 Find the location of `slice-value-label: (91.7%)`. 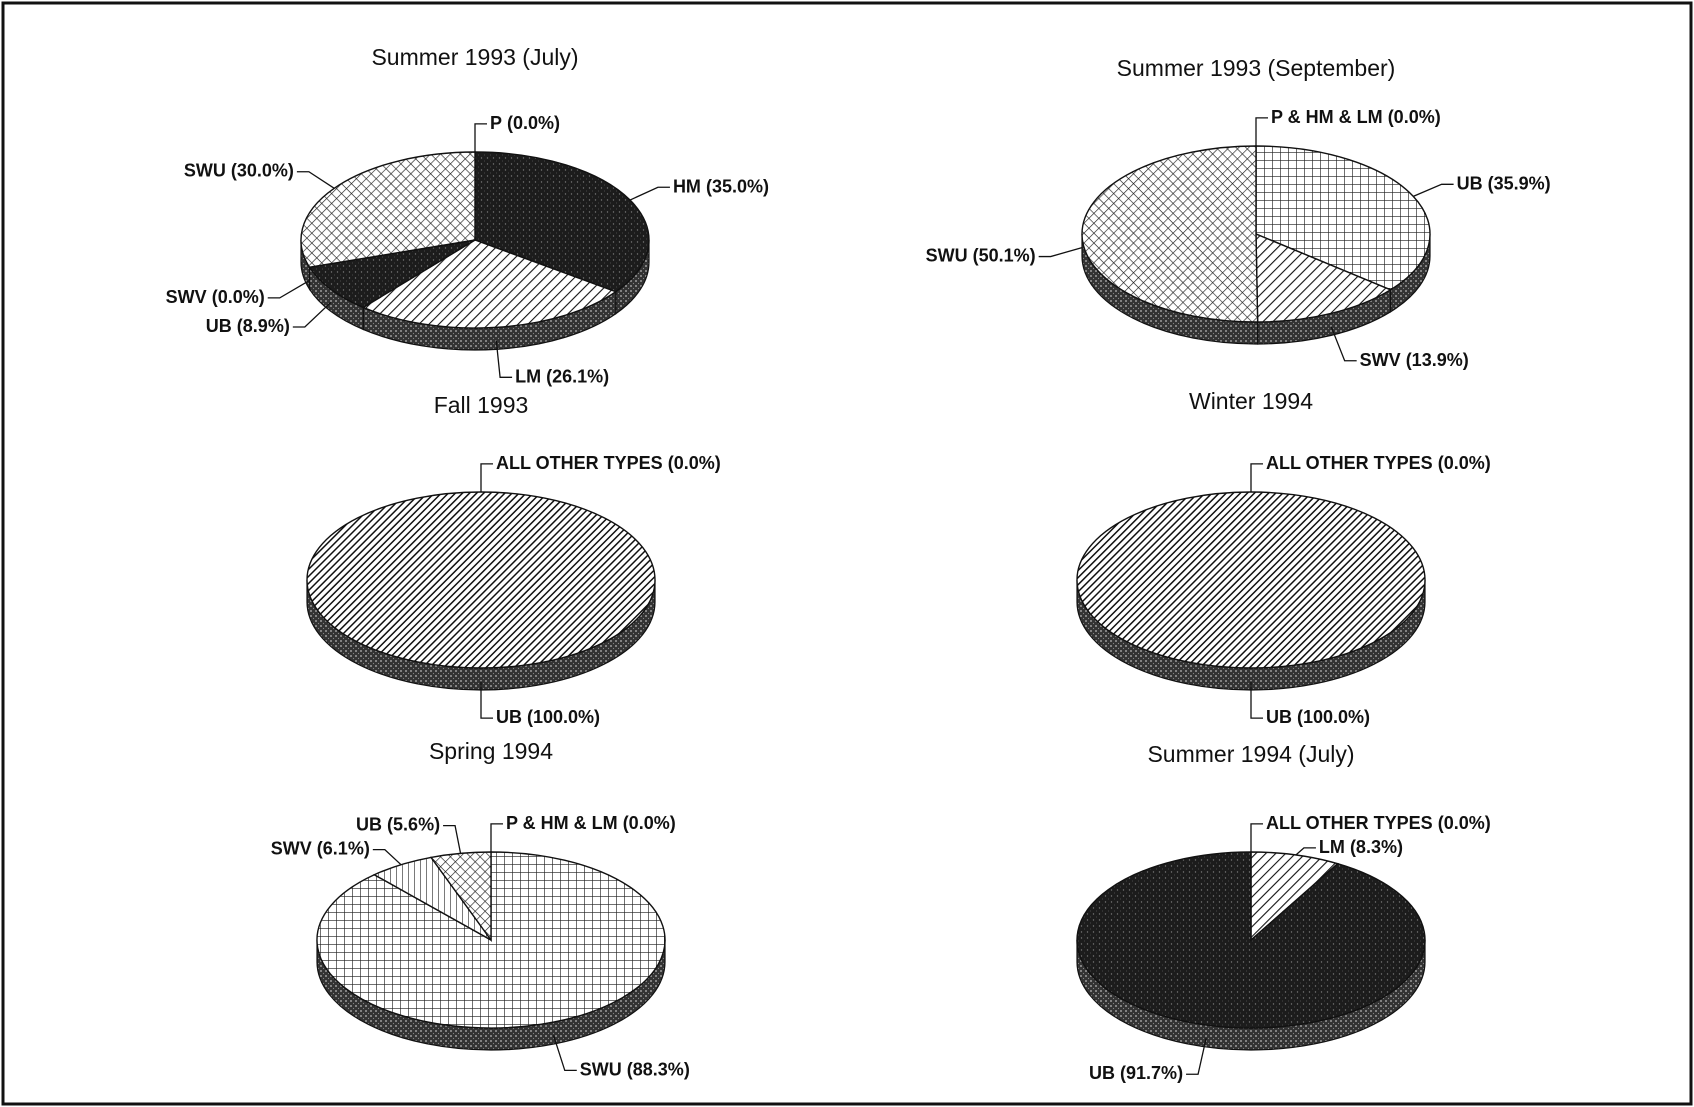

slice-value-label: (91.7%) is located at coordinates (1151, 1073).